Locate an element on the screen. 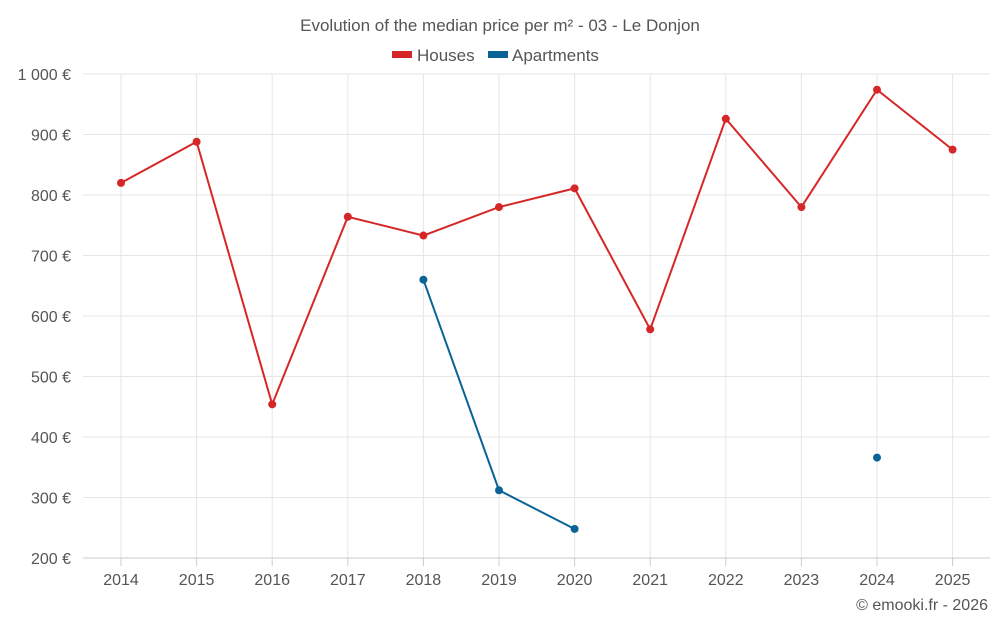  x-tick-label: 2018 is located at coordinates (424, 580).